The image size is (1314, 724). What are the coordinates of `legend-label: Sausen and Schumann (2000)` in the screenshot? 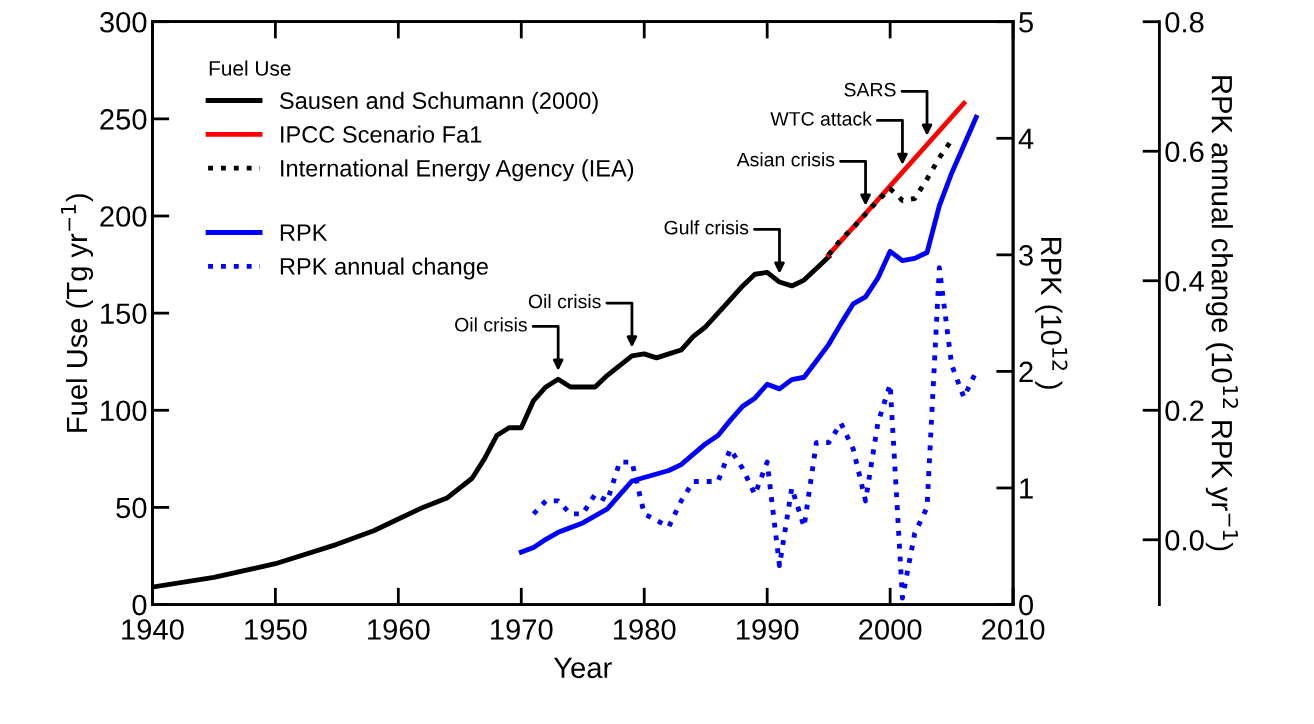 It's located at (439, 102).